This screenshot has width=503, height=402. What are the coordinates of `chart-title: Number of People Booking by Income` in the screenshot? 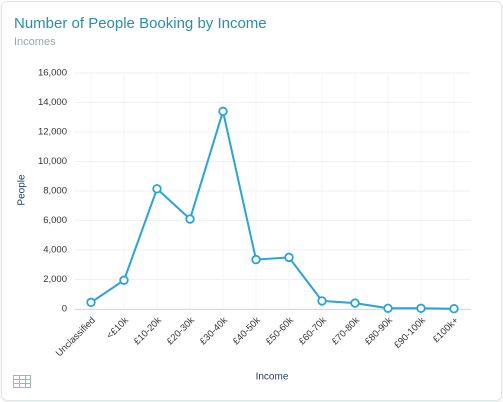 It's located at (140, 23).